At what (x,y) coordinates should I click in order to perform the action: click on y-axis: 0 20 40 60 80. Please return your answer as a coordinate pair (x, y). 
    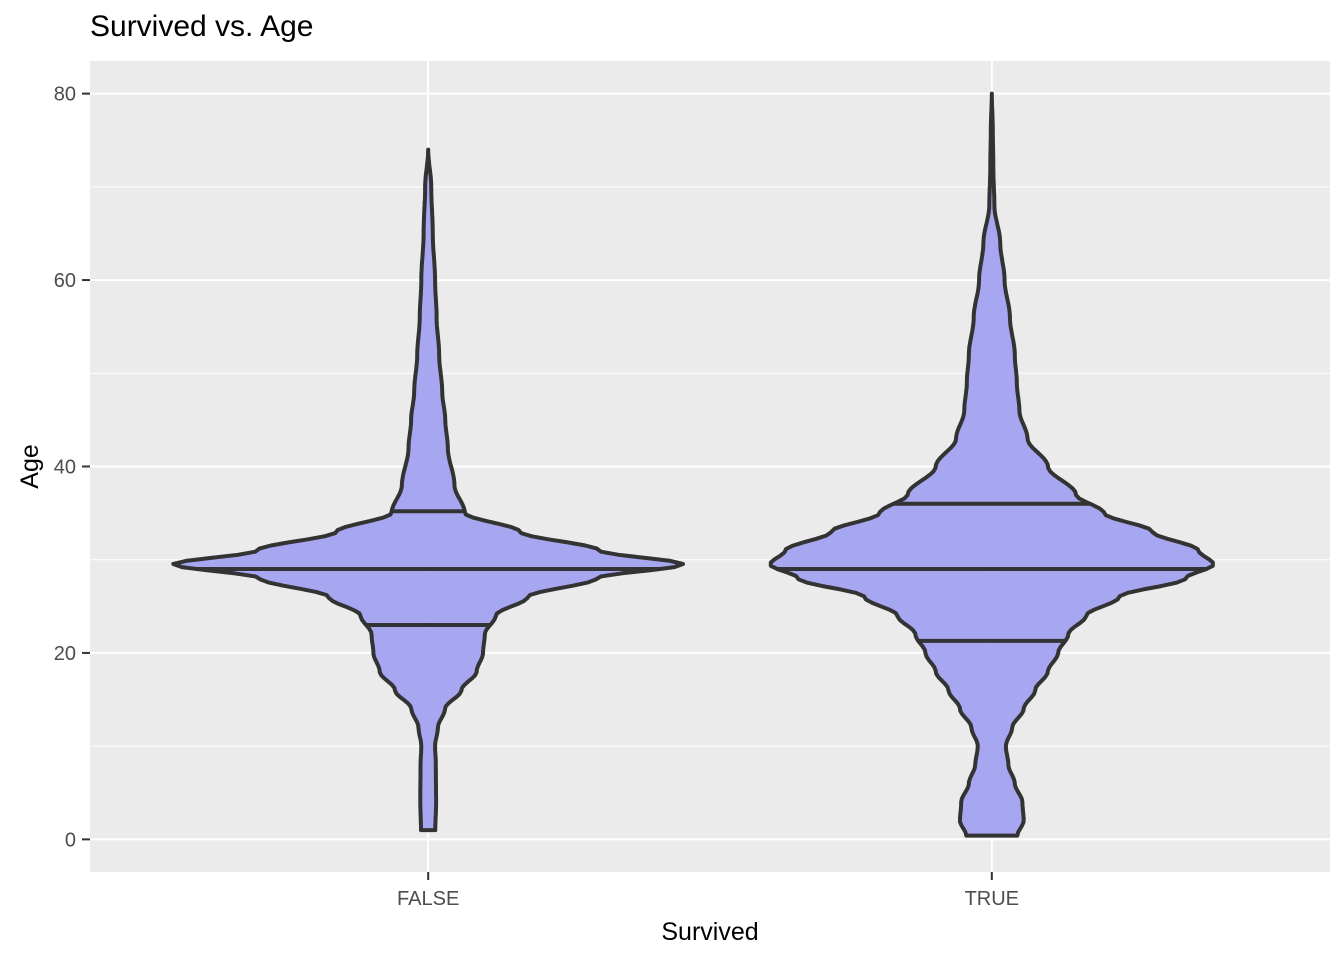
    Looking at the image, I should click on (72, 467).